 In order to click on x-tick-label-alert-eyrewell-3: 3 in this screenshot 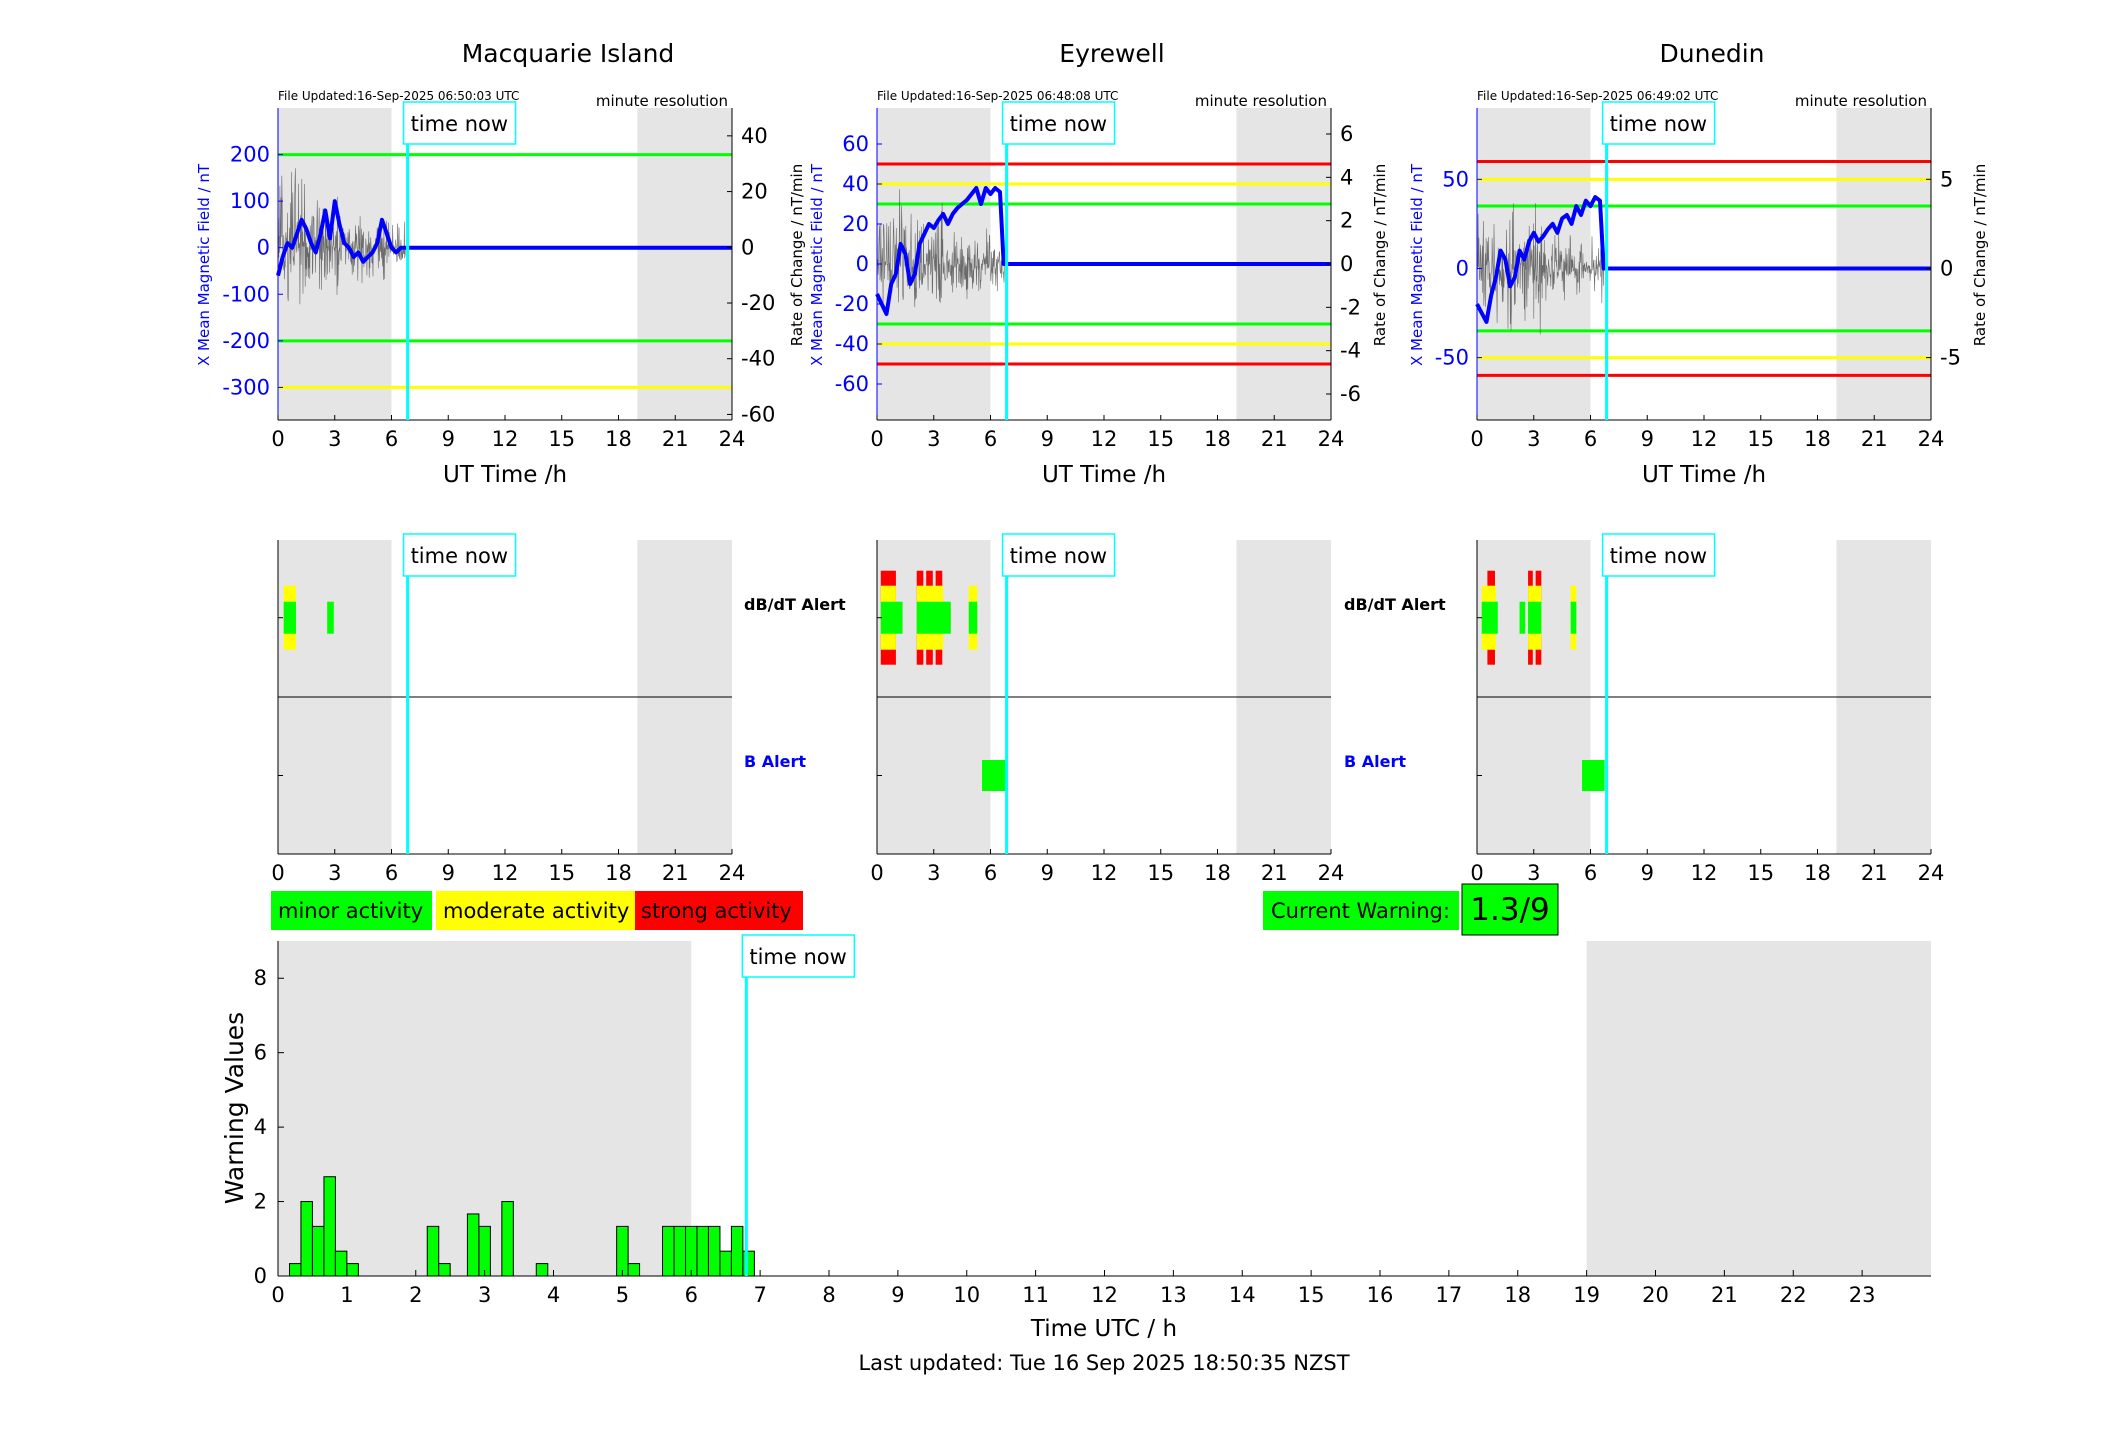, I will do `click(933, 873)`.